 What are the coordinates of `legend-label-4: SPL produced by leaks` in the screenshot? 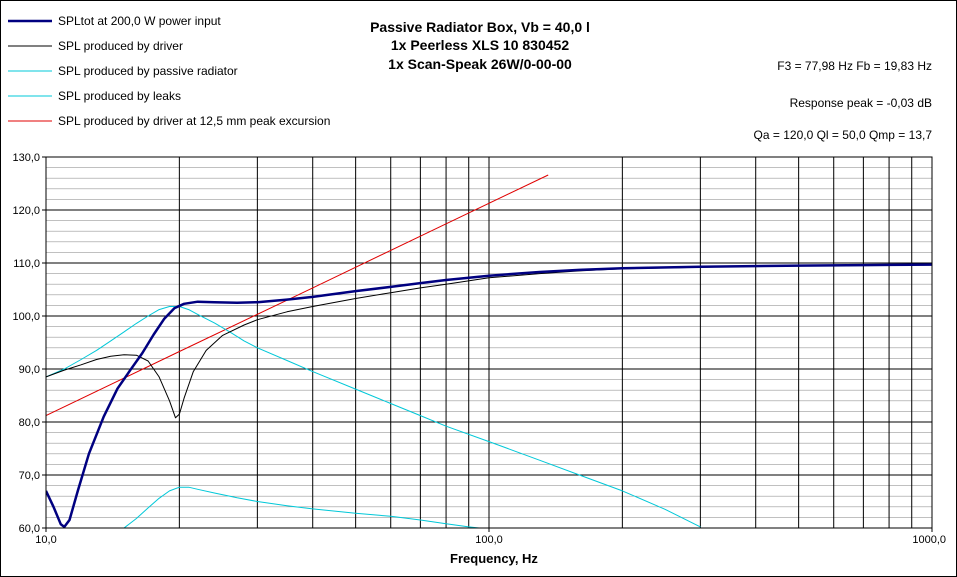 It's located at (119, 96).